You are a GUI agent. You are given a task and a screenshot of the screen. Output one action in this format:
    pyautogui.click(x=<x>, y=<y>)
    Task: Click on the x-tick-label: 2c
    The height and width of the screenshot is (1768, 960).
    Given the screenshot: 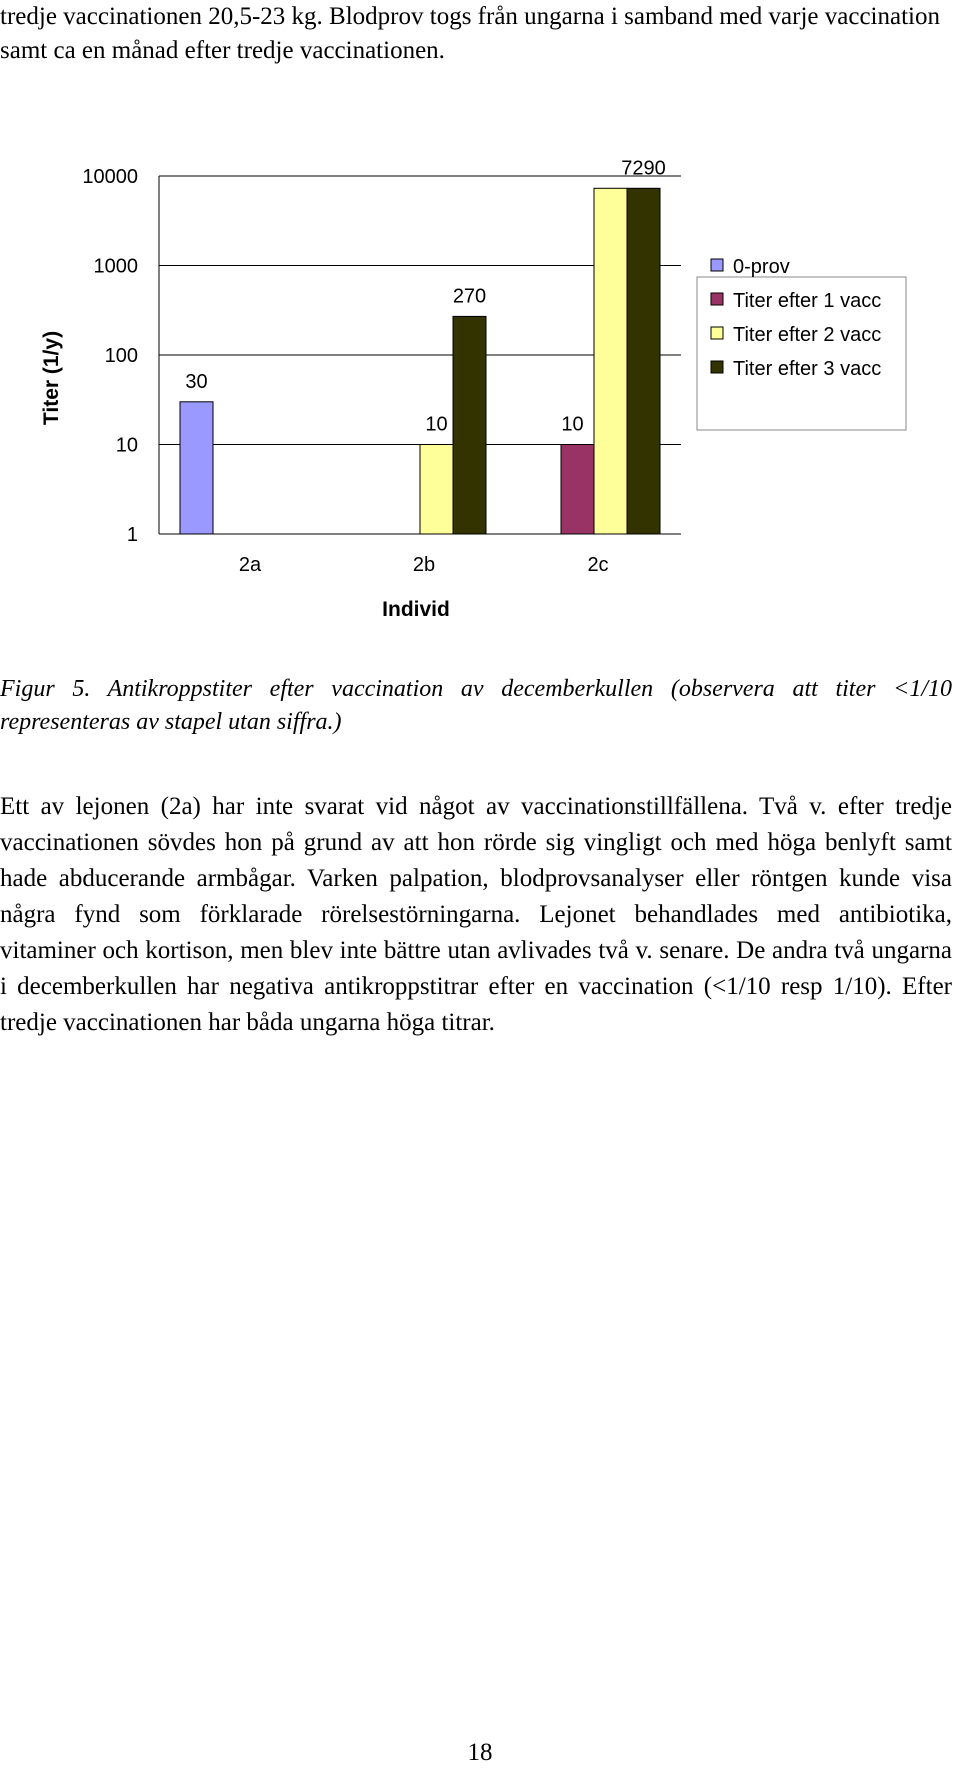 What is the action you would take?
    pyautogui.click(x=597, y=565)
    